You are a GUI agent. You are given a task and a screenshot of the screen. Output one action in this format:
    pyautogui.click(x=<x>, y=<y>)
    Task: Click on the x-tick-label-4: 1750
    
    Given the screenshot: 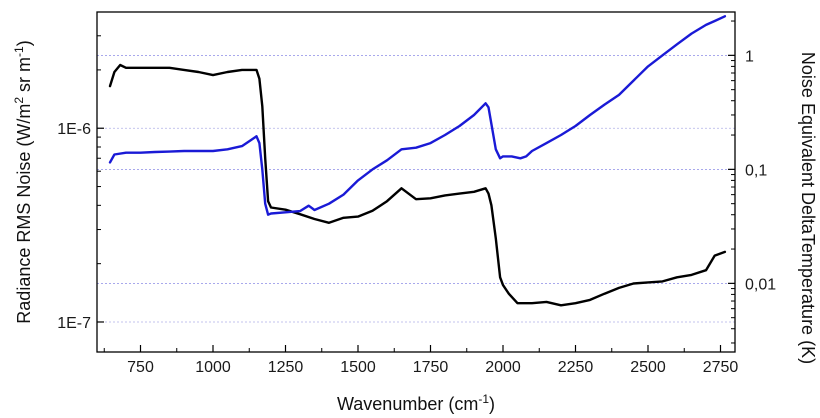 What is the action you would take?
    pyautogui.click(x=431, y=367)
    